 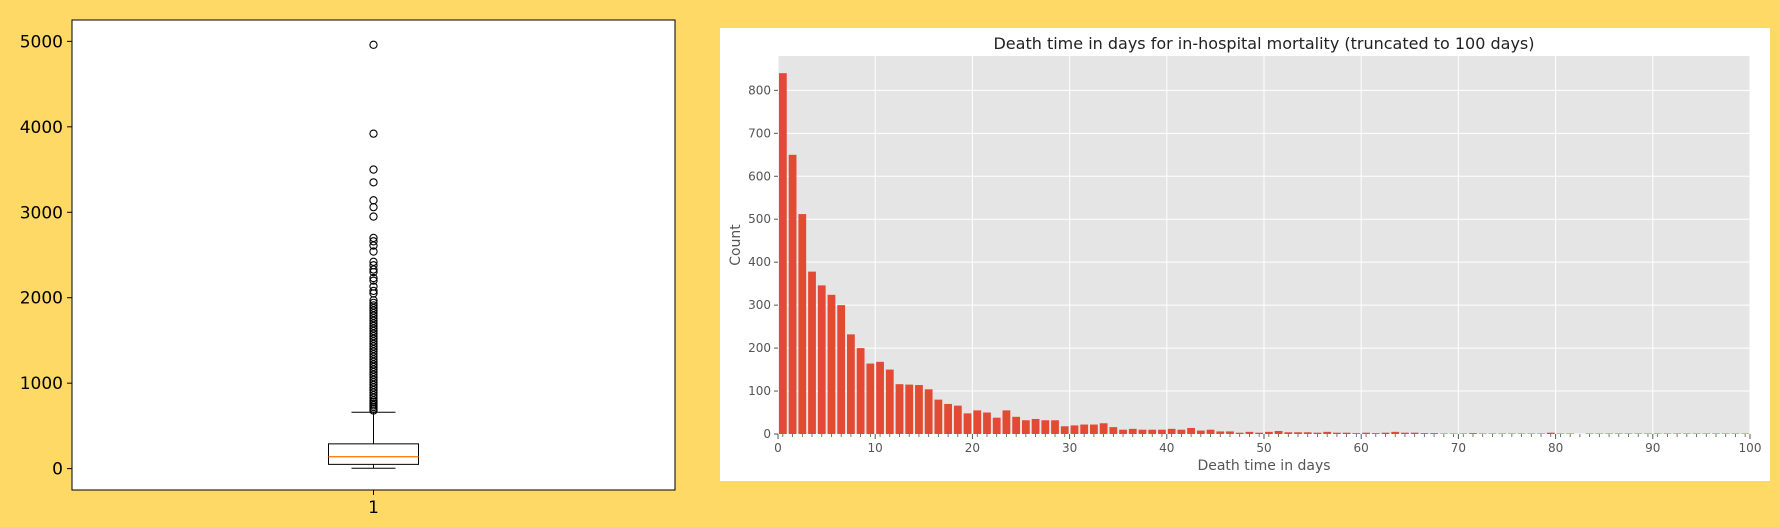 What do you see at coordinates (373, 454) in the screenshot?
I see `boxplot-box` at bounding box center [373, 454].